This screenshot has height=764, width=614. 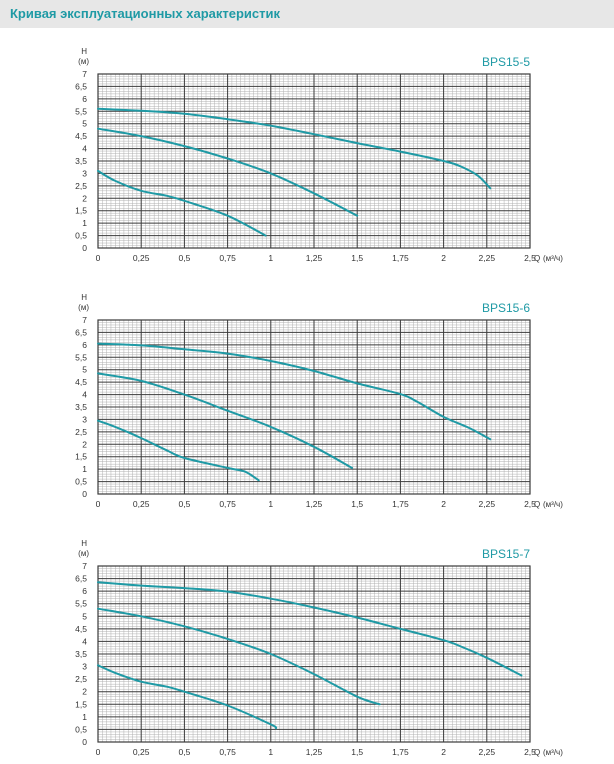 I want to click on page-title: Кривая эксплуатационных характеристик, so click(x=145, y=13).